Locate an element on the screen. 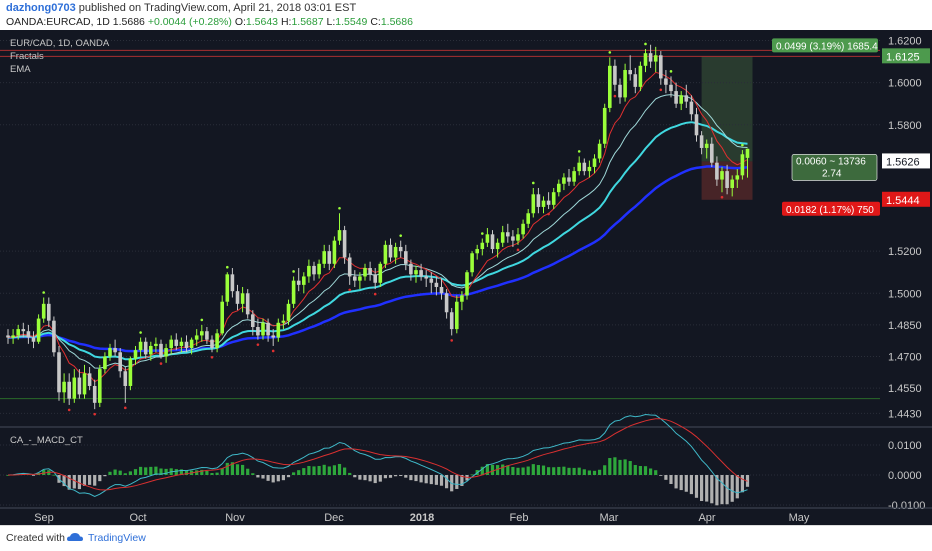  target-zone is located at coordinates (727, 109).